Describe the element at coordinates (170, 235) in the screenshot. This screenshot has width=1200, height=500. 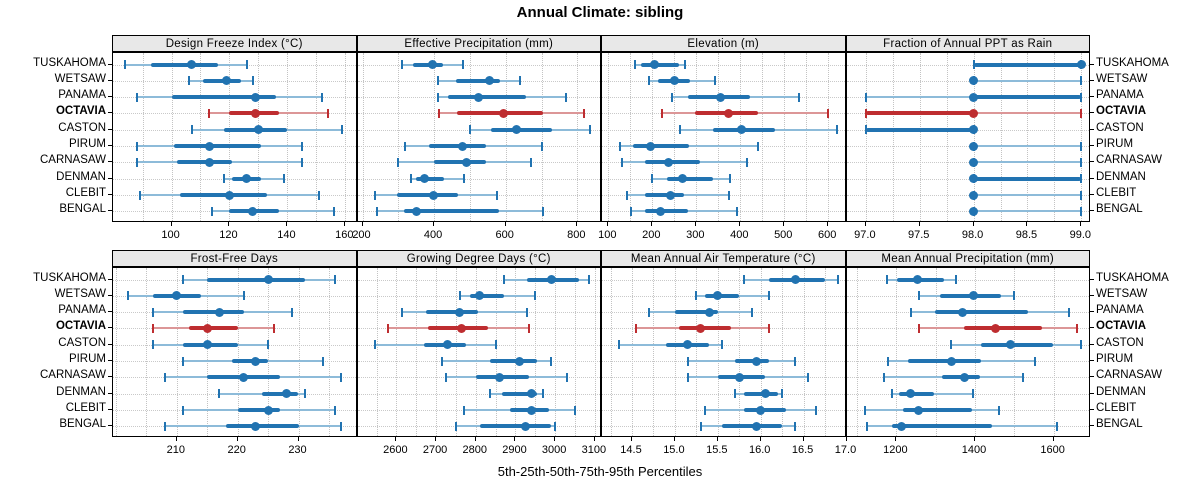
I see `axis-tick-label: 100` at that location.